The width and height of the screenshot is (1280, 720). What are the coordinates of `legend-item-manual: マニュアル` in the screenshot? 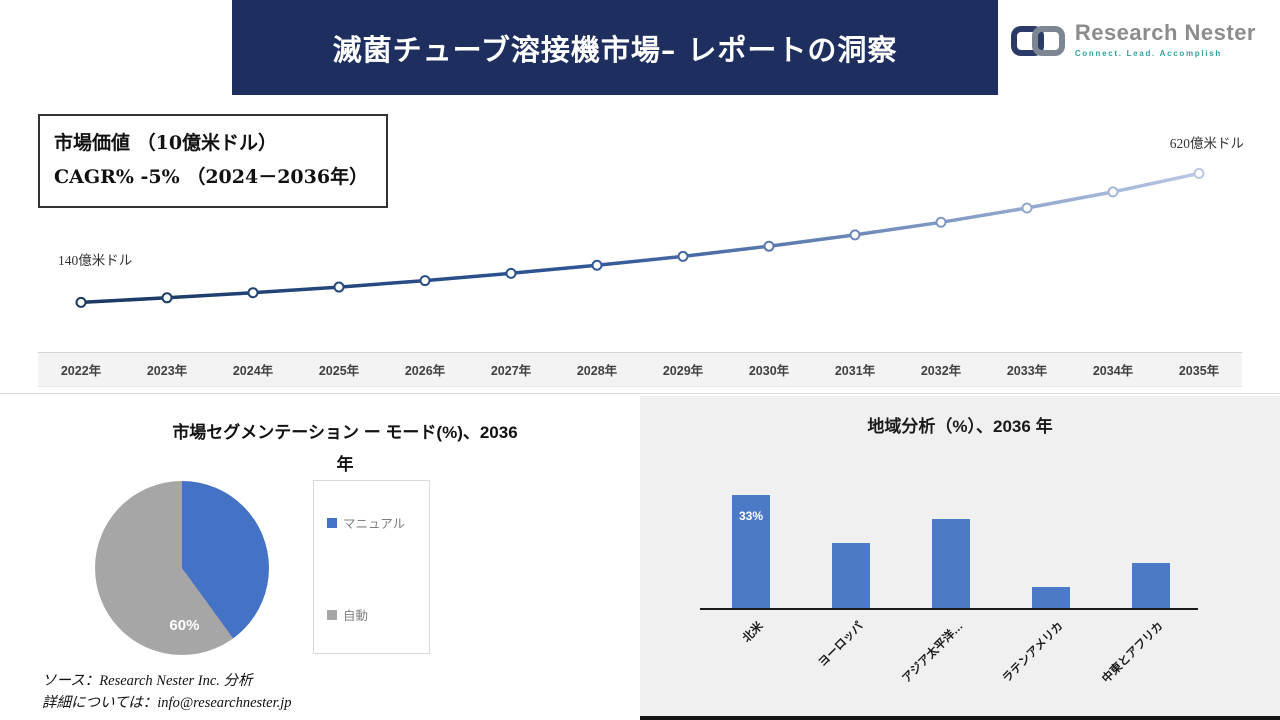 It's located at (366, 522).